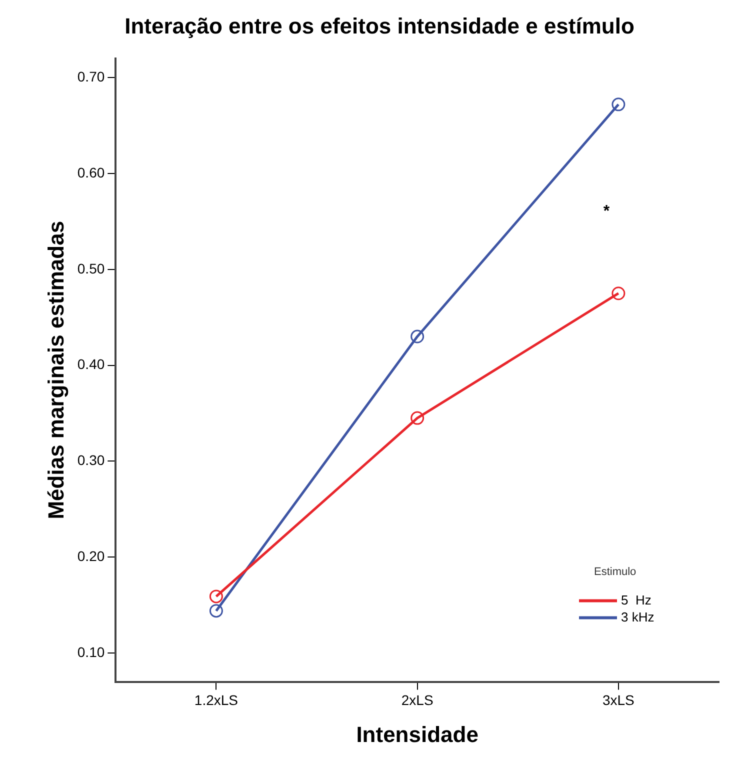 The image size is (749, 758). I want to click on legend-label: 3 kHz, so click(637, 616).